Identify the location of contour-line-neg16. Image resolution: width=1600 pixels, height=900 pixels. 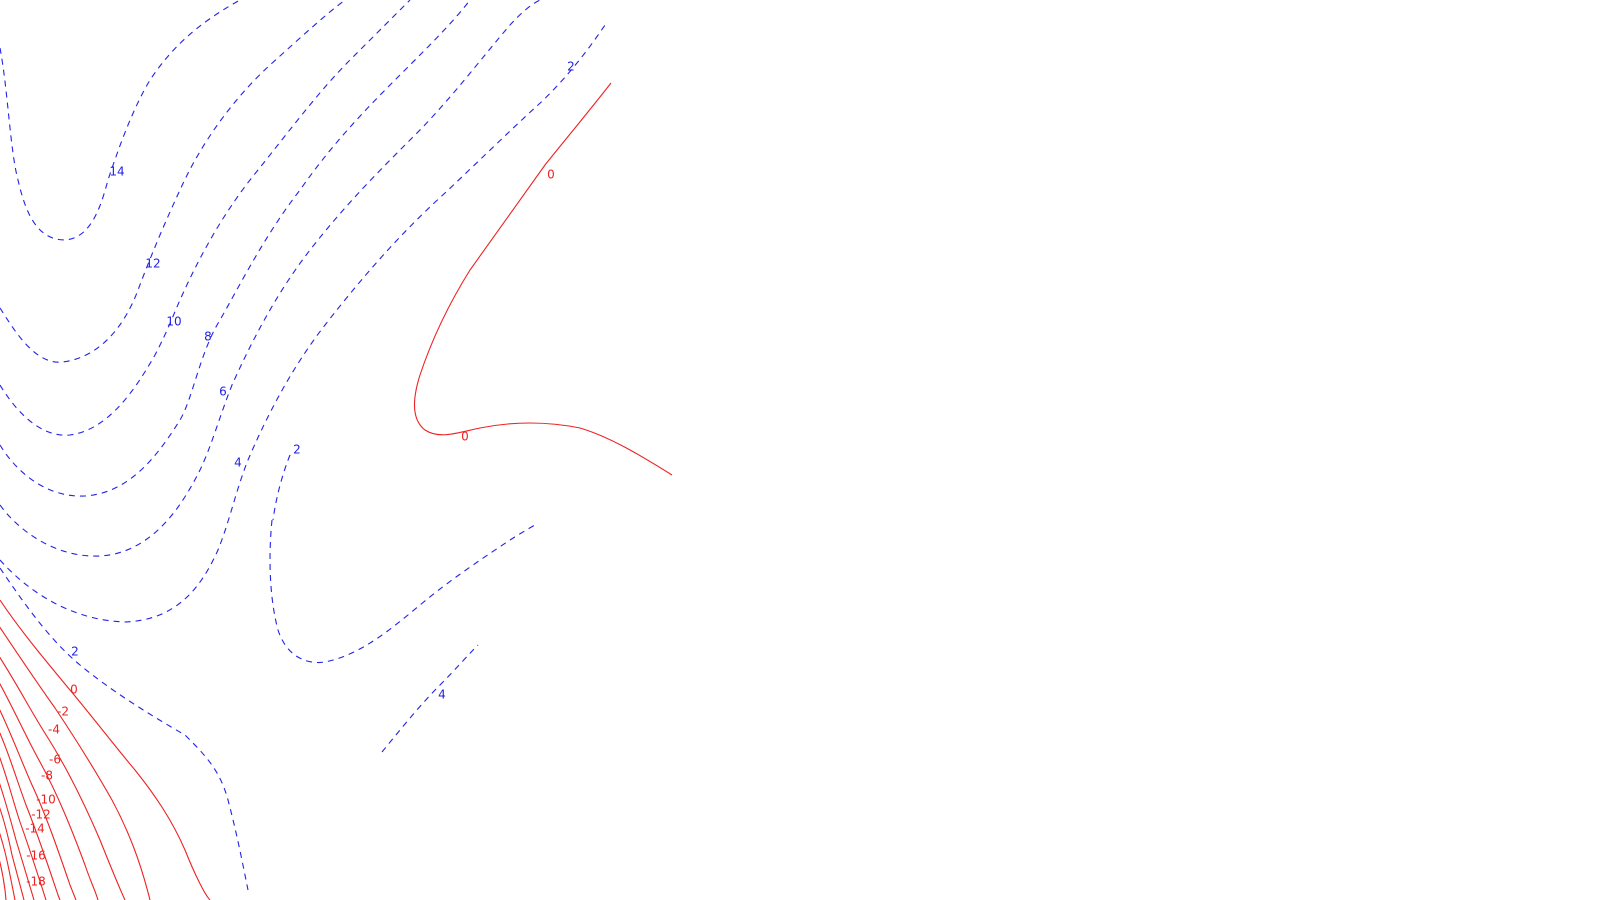
(8, 866).